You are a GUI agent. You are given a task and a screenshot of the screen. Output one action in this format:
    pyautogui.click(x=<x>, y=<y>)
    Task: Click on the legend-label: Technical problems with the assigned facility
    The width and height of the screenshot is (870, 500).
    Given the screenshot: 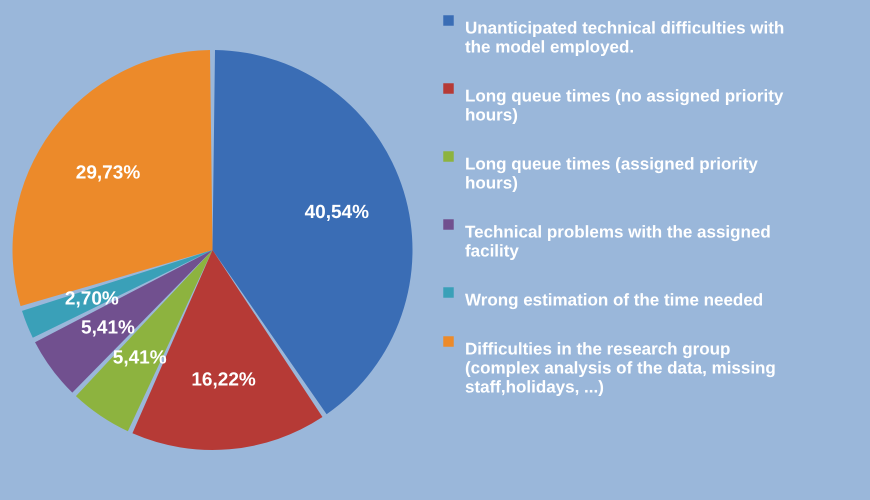 What is the action you would take?
    pyautogui.click(x=618, y=241)
    